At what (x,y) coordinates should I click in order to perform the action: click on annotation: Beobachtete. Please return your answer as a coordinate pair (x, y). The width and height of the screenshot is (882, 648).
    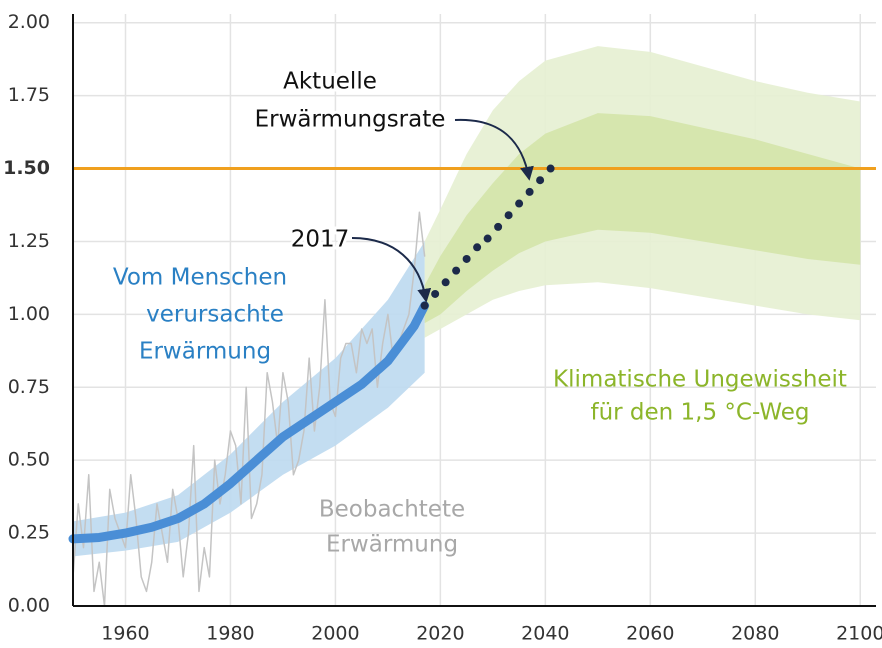
    Looking at the image, I should click on (392, 510).